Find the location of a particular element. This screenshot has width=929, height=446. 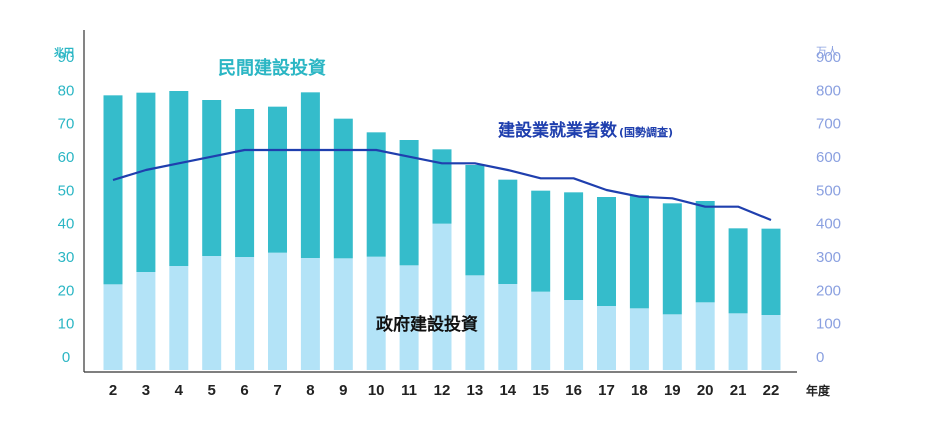

line-group is located at coordinates (442, 185).